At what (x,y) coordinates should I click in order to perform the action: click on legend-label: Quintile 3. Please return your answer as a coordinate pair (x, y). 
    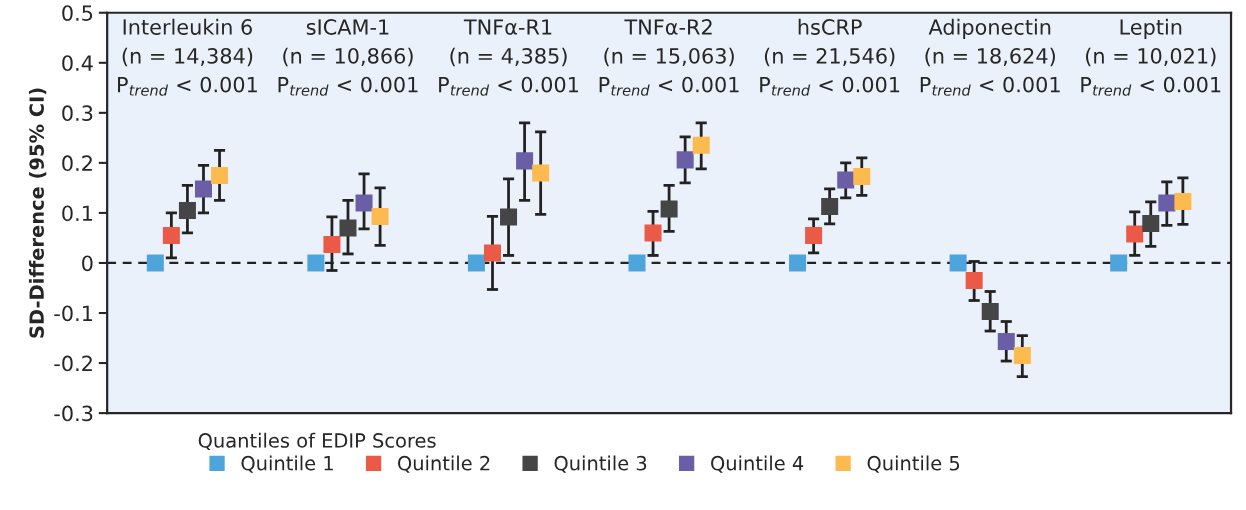
    Looking at the image, I should click on (600, 464).